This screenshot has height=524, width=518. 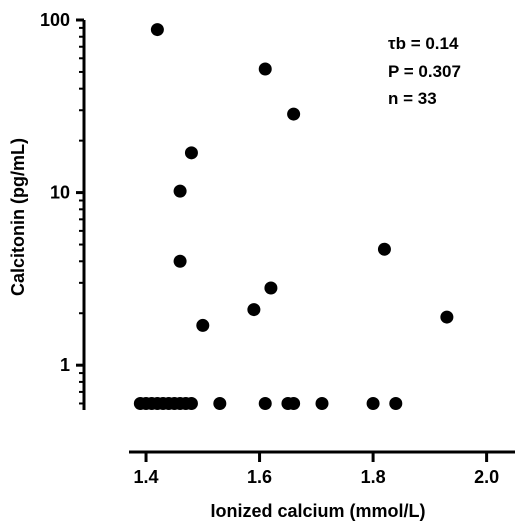 I want to click on y-tick-label: 100, so click(x=55, y=20).